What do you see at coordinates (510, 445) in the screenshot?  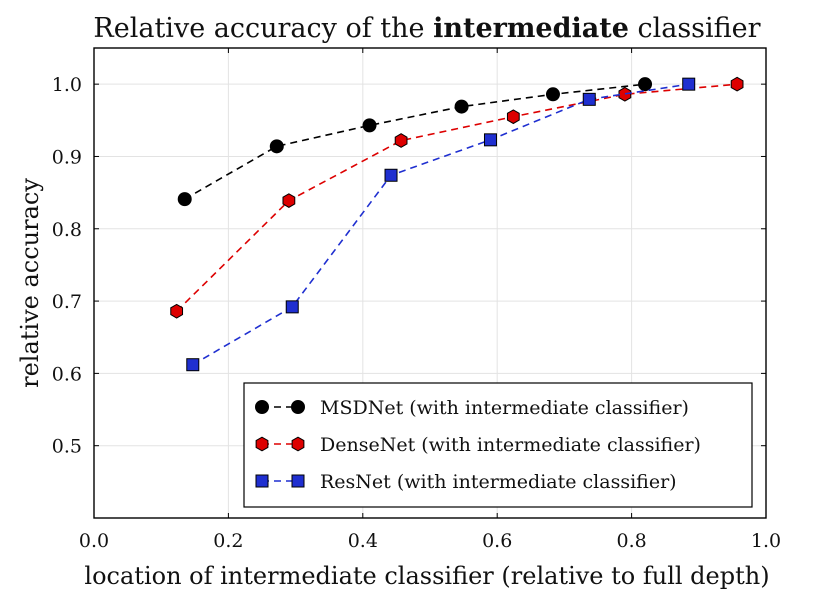 I see `legend-label-densenet: DenseNet (with intermediate classifier)` at bounding box center [510, 445].